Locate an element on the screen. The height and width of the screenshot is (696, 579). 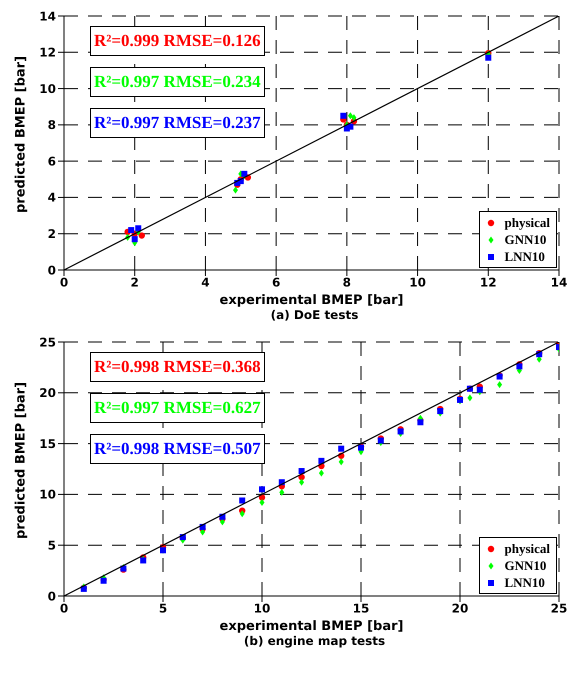
annotation: R²=0.998 RMSE=0.368 is located at coordinates (177, 367).